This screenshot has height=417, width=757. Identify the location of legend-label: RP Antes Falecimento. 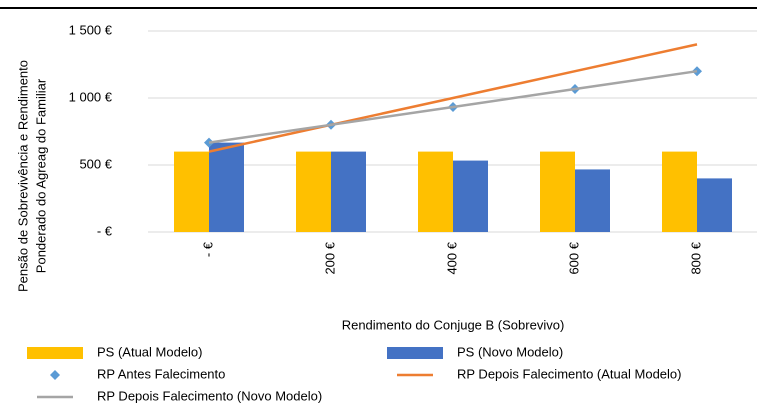
(161, 373).